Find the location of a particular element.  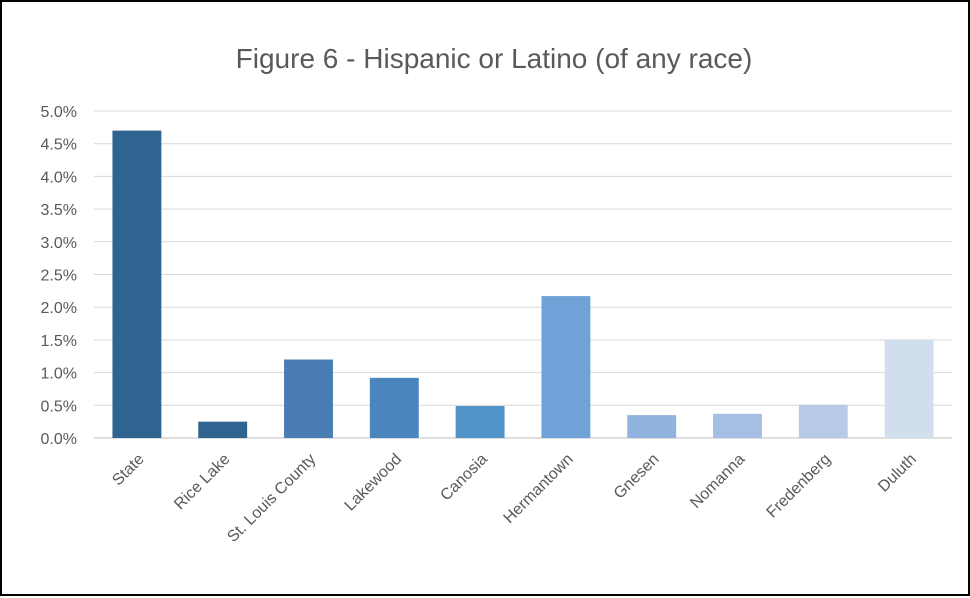

bar-hermantown is located at coordinates (566, 367).